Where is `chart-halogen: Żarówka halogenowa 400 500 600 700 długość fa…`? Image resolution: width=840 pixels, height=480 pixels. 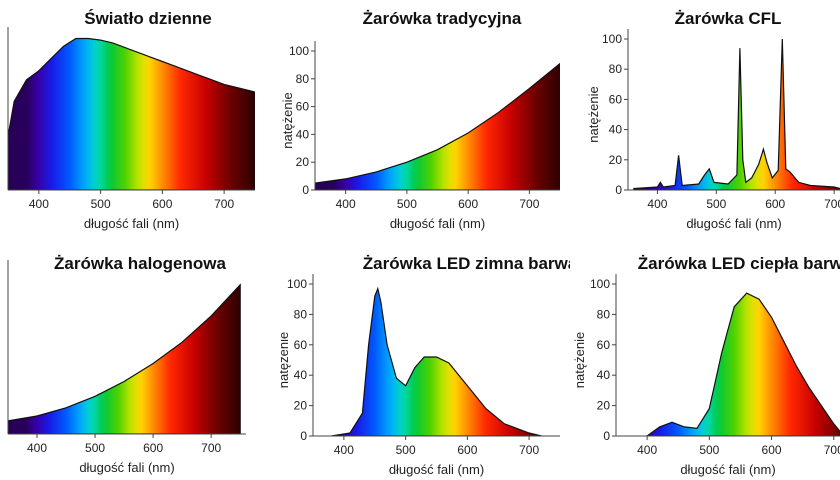 chart-halogen: Żarówka halogenowa 400 500 600 700 długość fa… is located at coordinates (126, 364).